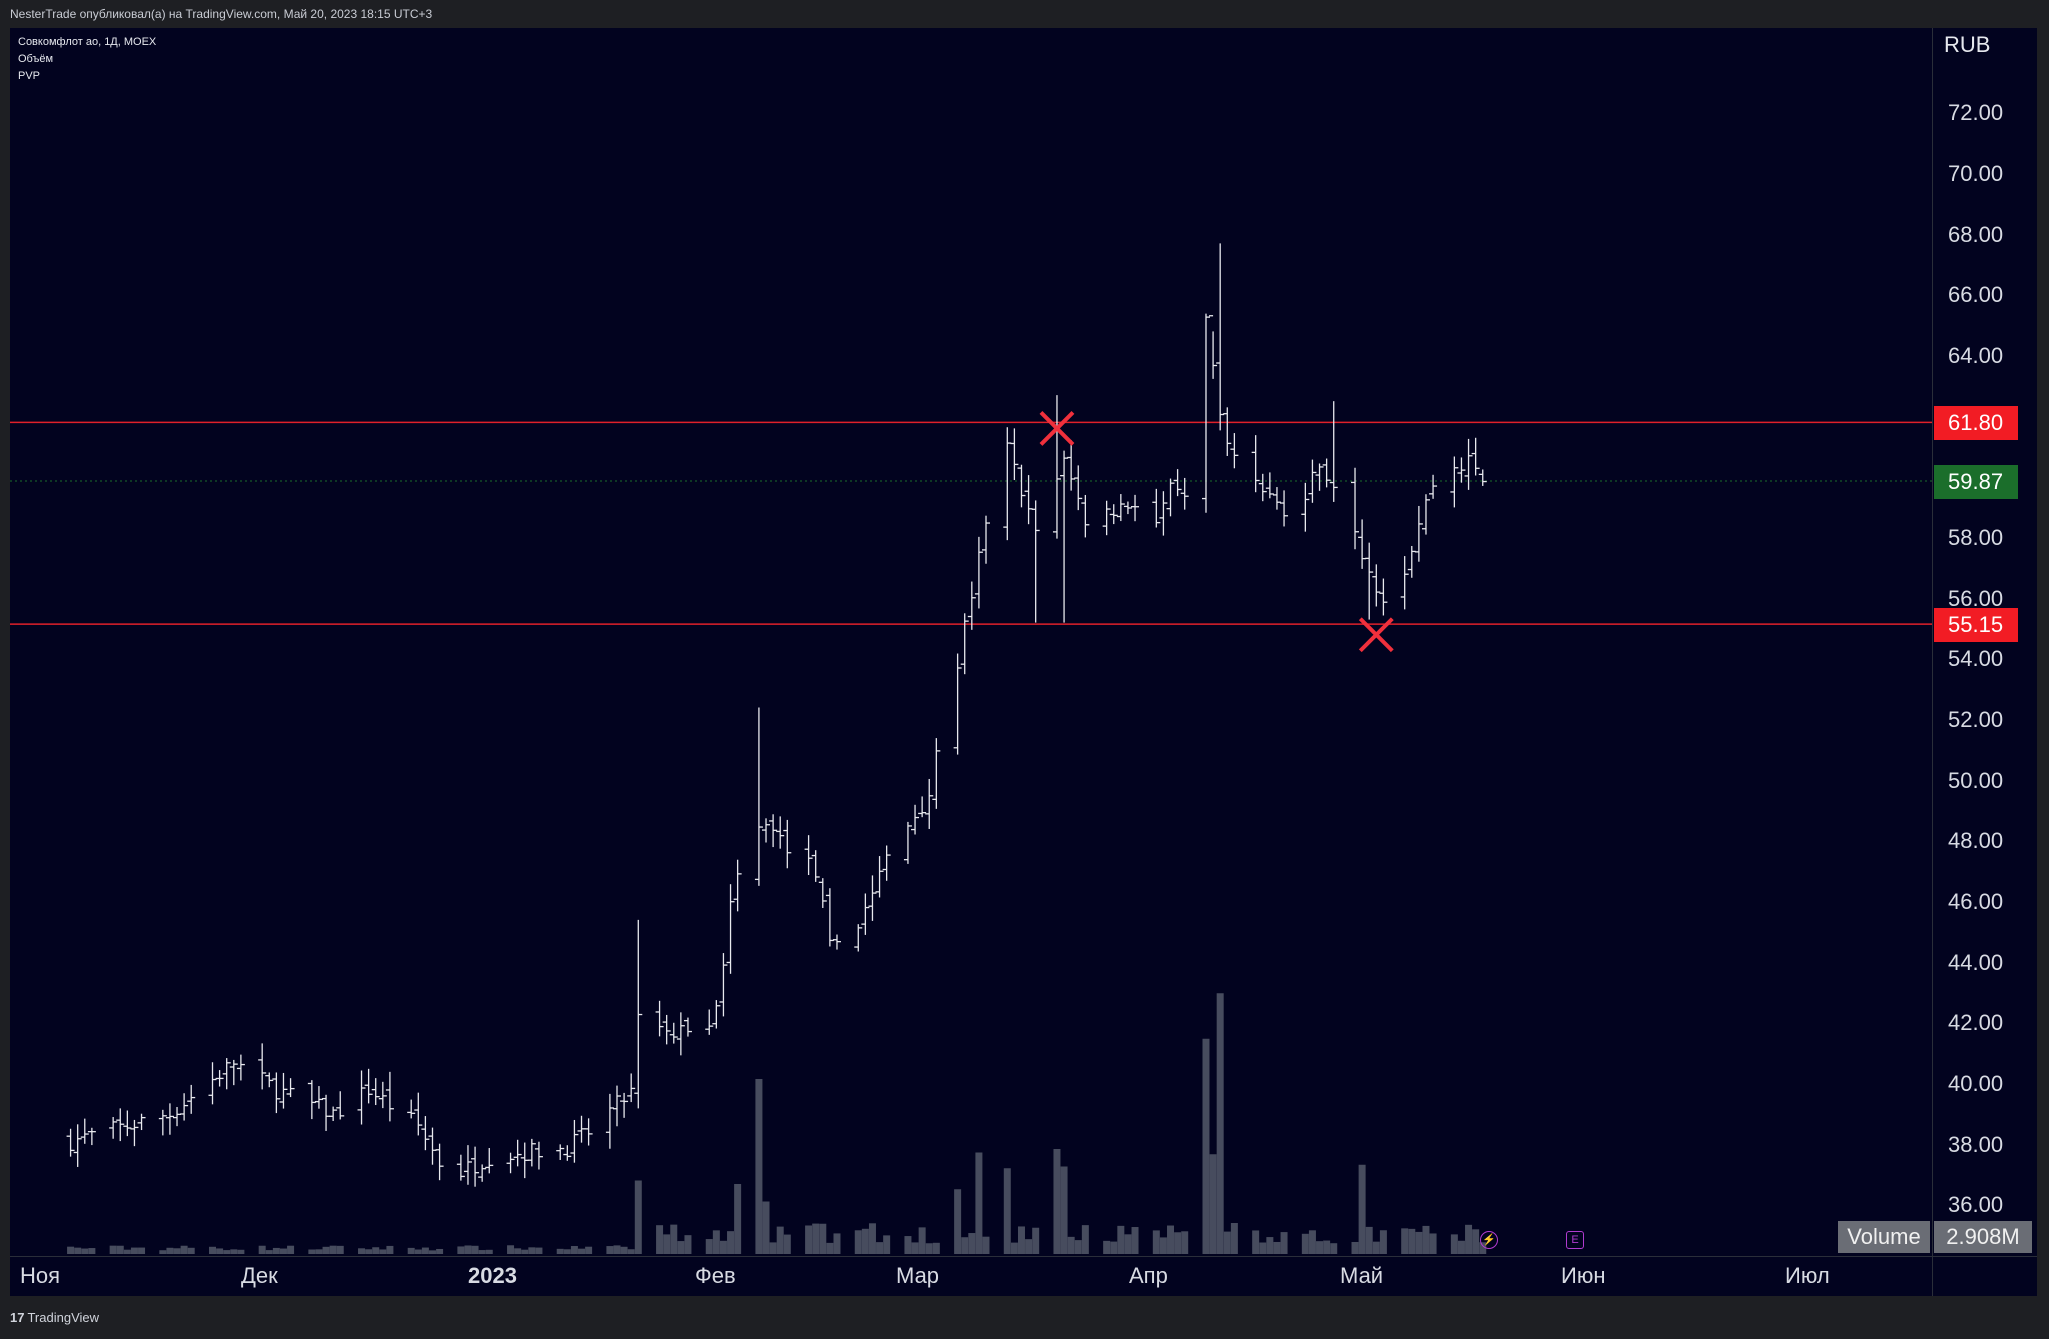 This screenshot has height=1339, width=2049. What do you see at coordinates (1976, 1083) in the screenshot?
I see `price-tick: 40.00` at bounding box center [1976, 1083].